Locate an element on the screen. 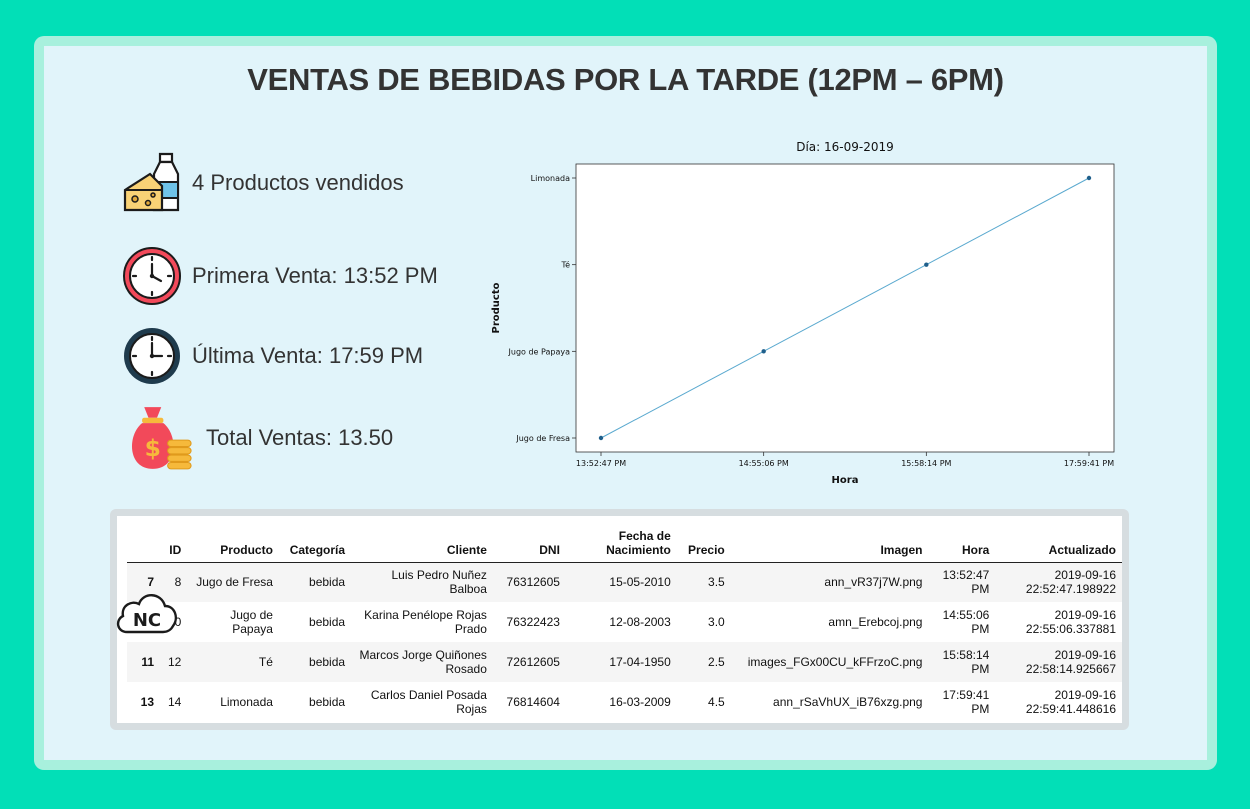  table-cell: ann_vR37j7W.png is located at coordinates (873, 582).